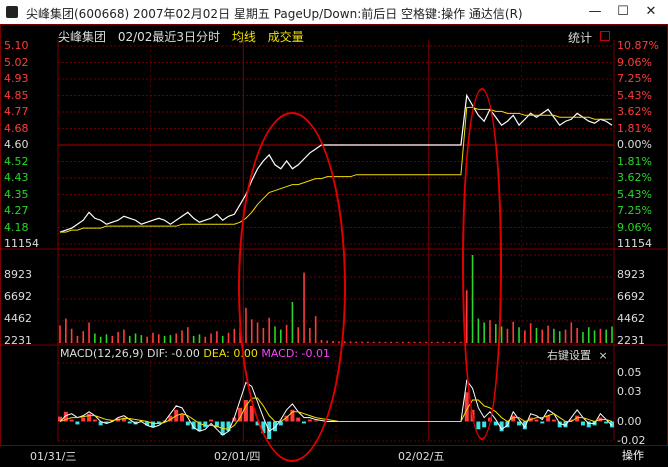 This screenshot has height=467, width=668. Describe the element at coordinates (336, 413) in the screenshot. I see `macd-dea-line` at that location.